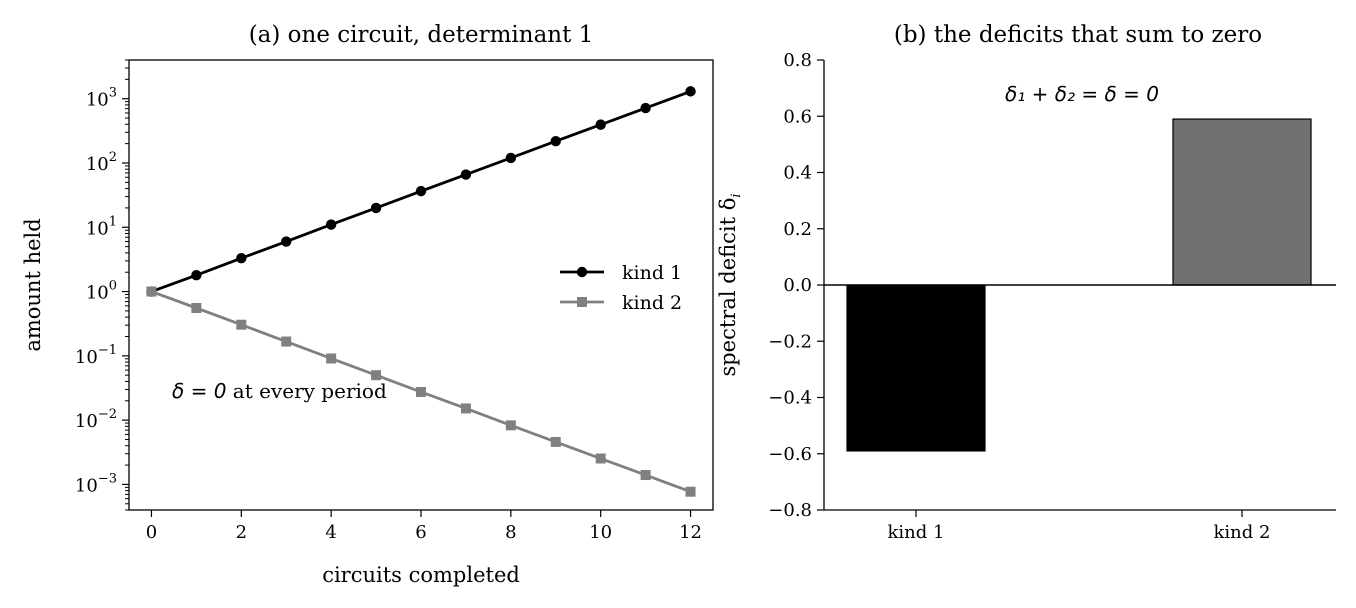 The width and height of the screenshot is (1356, 608). I want to click on y-tick-label: −0.2, so click(790, 341).